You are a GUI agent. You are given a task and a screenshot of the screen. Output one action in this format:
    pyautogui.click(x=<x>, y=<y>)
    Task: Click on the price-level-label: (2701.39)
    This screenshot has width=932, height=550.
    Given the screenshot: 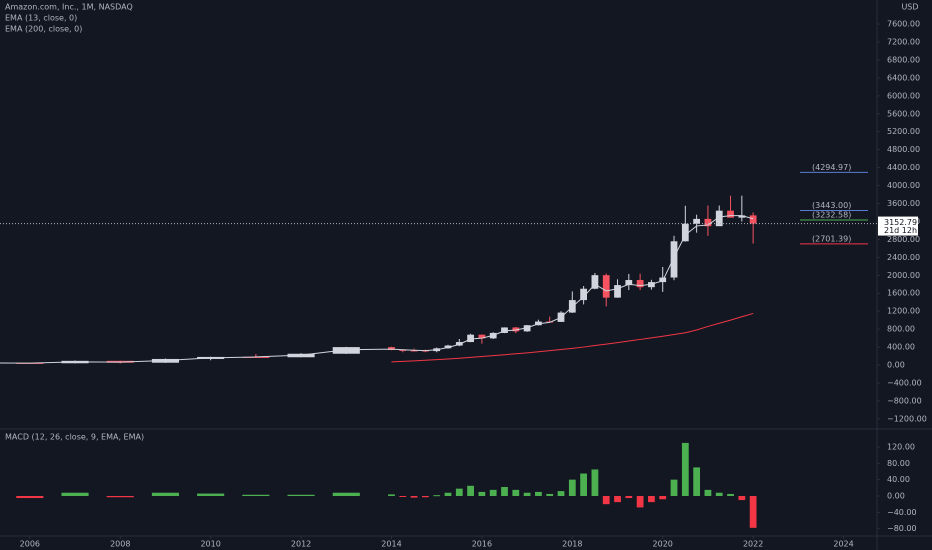 What is the action you would take?
    pyautogui.click(x=831, y=238)
    